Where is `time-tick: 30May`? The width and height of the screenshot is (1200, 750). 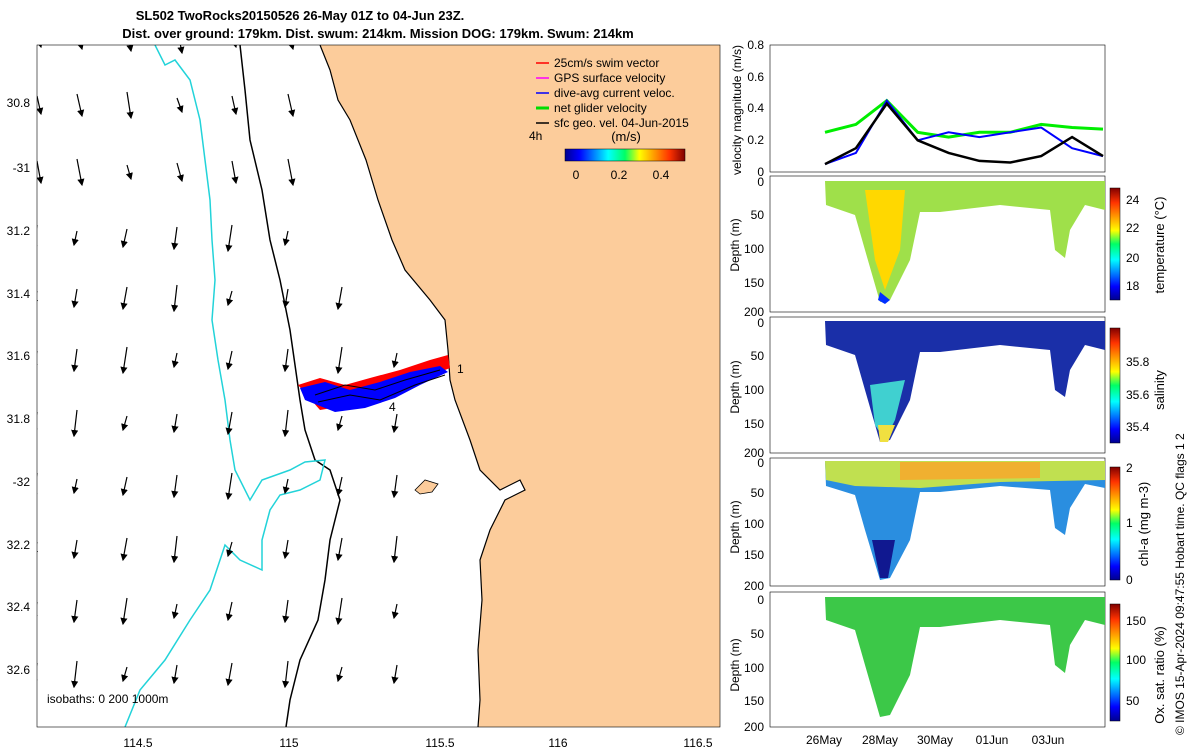
time-tick: 30May is located at coordinates (935, 740).